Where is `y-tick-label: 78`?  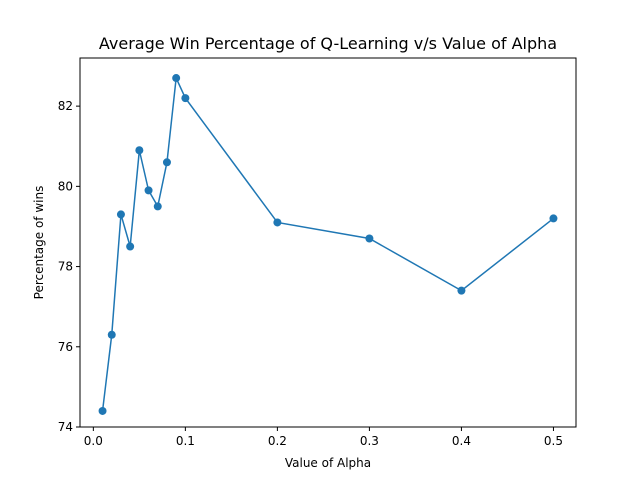
y-tick-label: 78 is located at coordinates (65, 267).